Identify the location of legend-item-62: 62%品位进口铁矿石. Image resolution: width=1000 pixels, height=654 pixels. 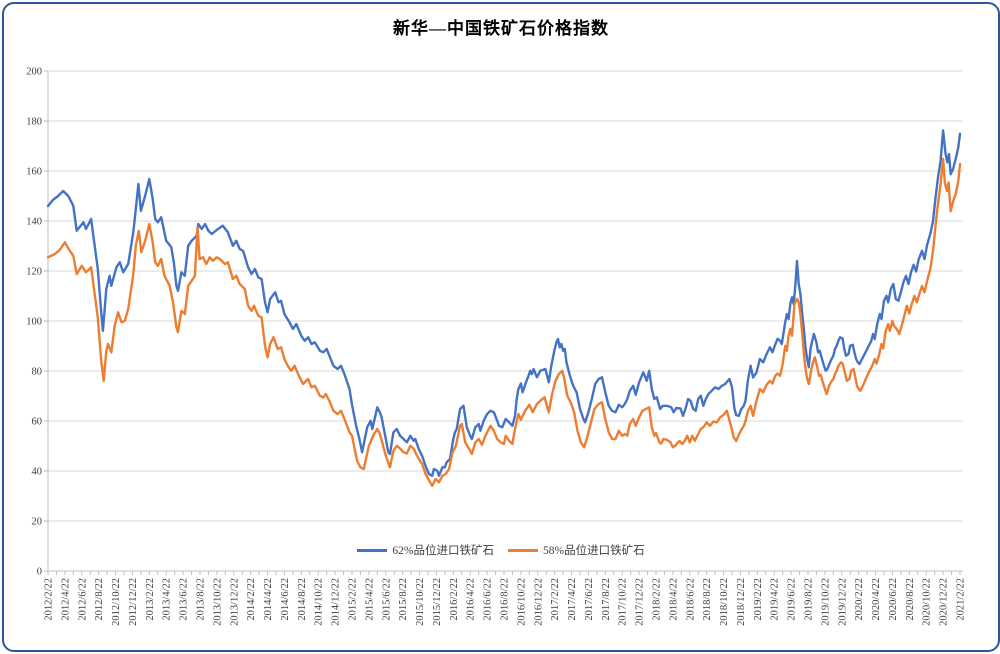
(425, 550).